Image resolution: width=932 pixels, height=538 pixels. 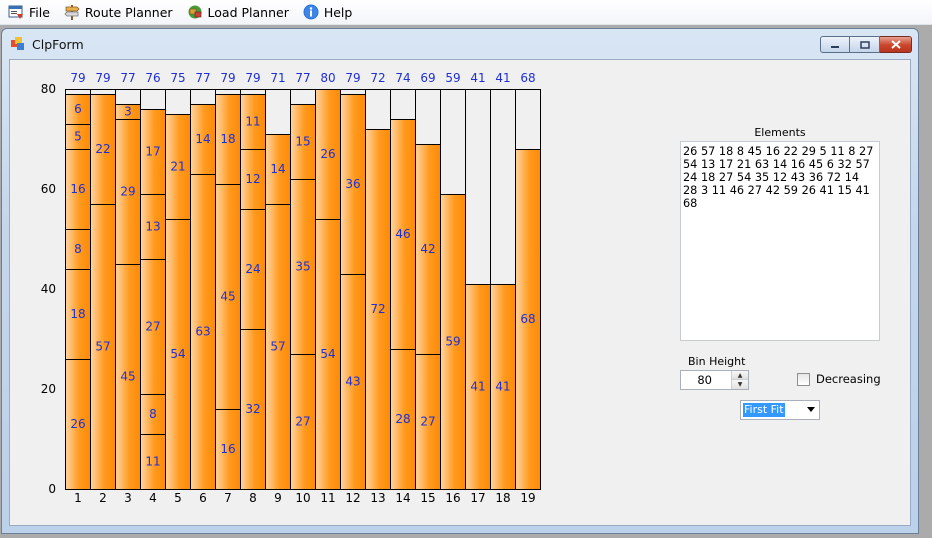 I want to click on y-tick-label: 60, so click(x=48, y=189).